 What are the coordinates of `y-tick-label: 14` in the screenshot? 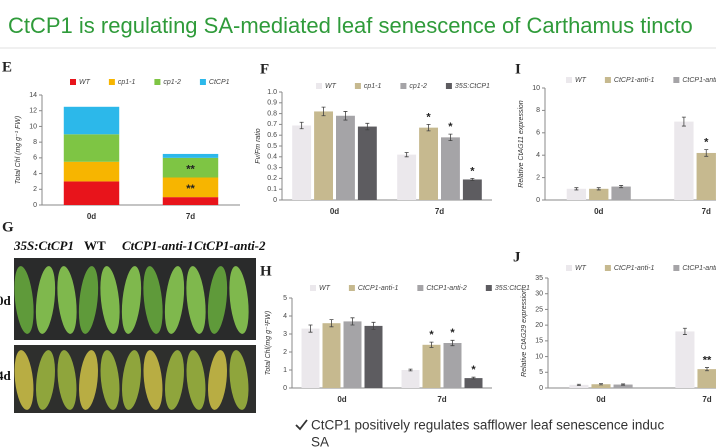 It's located at (33, 95).